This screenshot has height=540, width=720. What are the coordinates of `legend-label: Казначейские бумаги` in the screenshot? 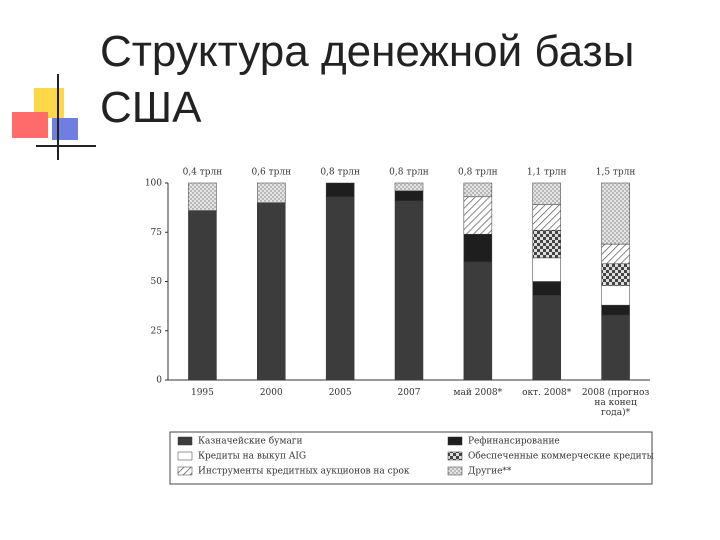 It's located at (250, 441).